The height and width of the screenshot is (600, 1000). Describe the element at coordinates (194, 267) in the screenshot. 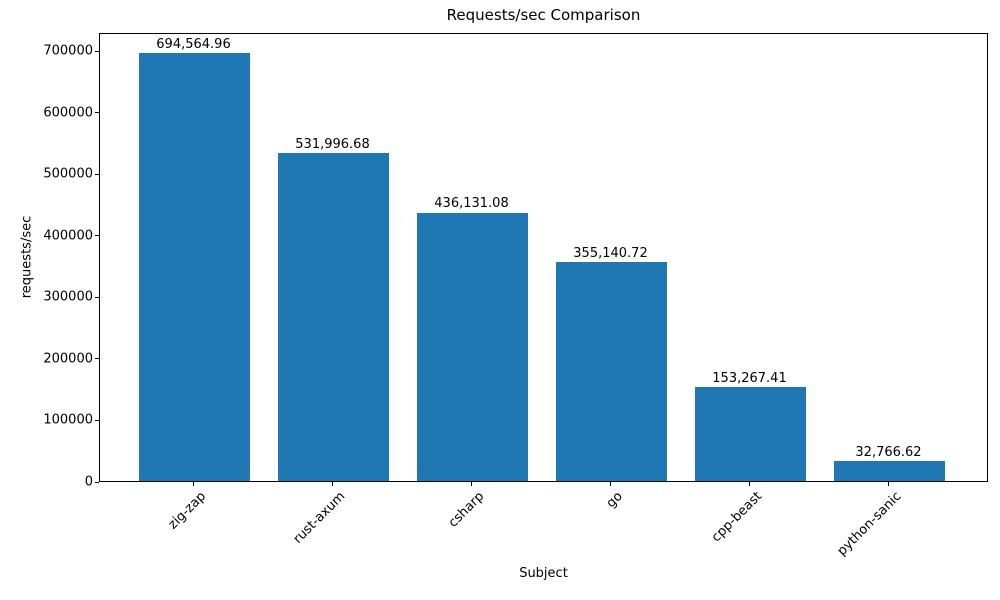

I see `bar-zig-zap` at that location.